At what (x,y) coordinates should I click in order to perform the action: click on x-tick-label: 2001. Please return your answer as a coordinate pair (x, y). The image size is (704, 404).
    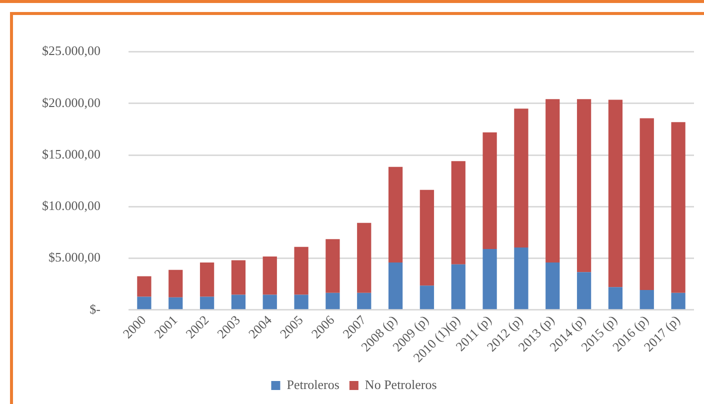
    Looking at the image, I should click on (165, 327).